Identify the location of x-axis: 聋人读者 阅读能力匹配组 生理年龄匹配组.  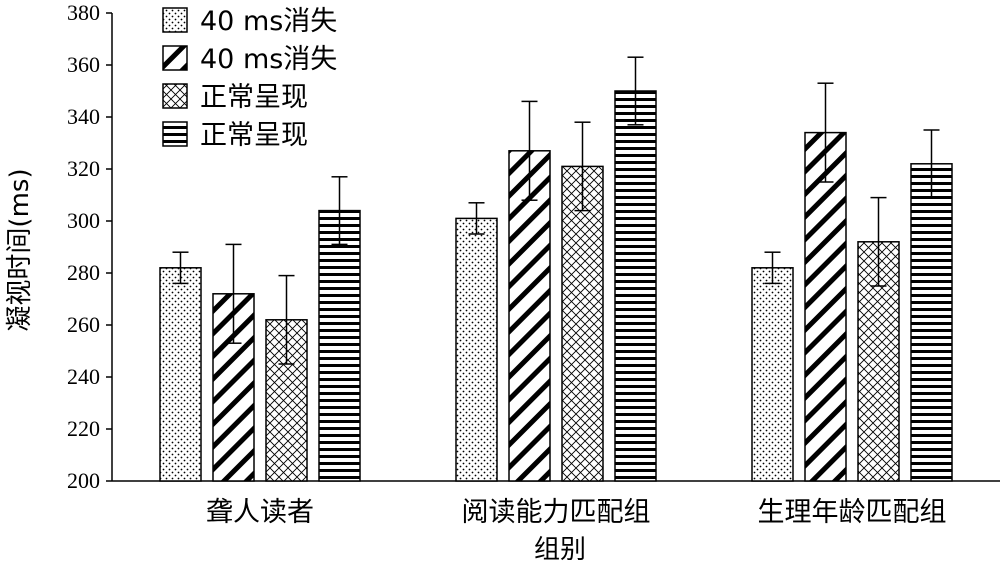
(556, 504).